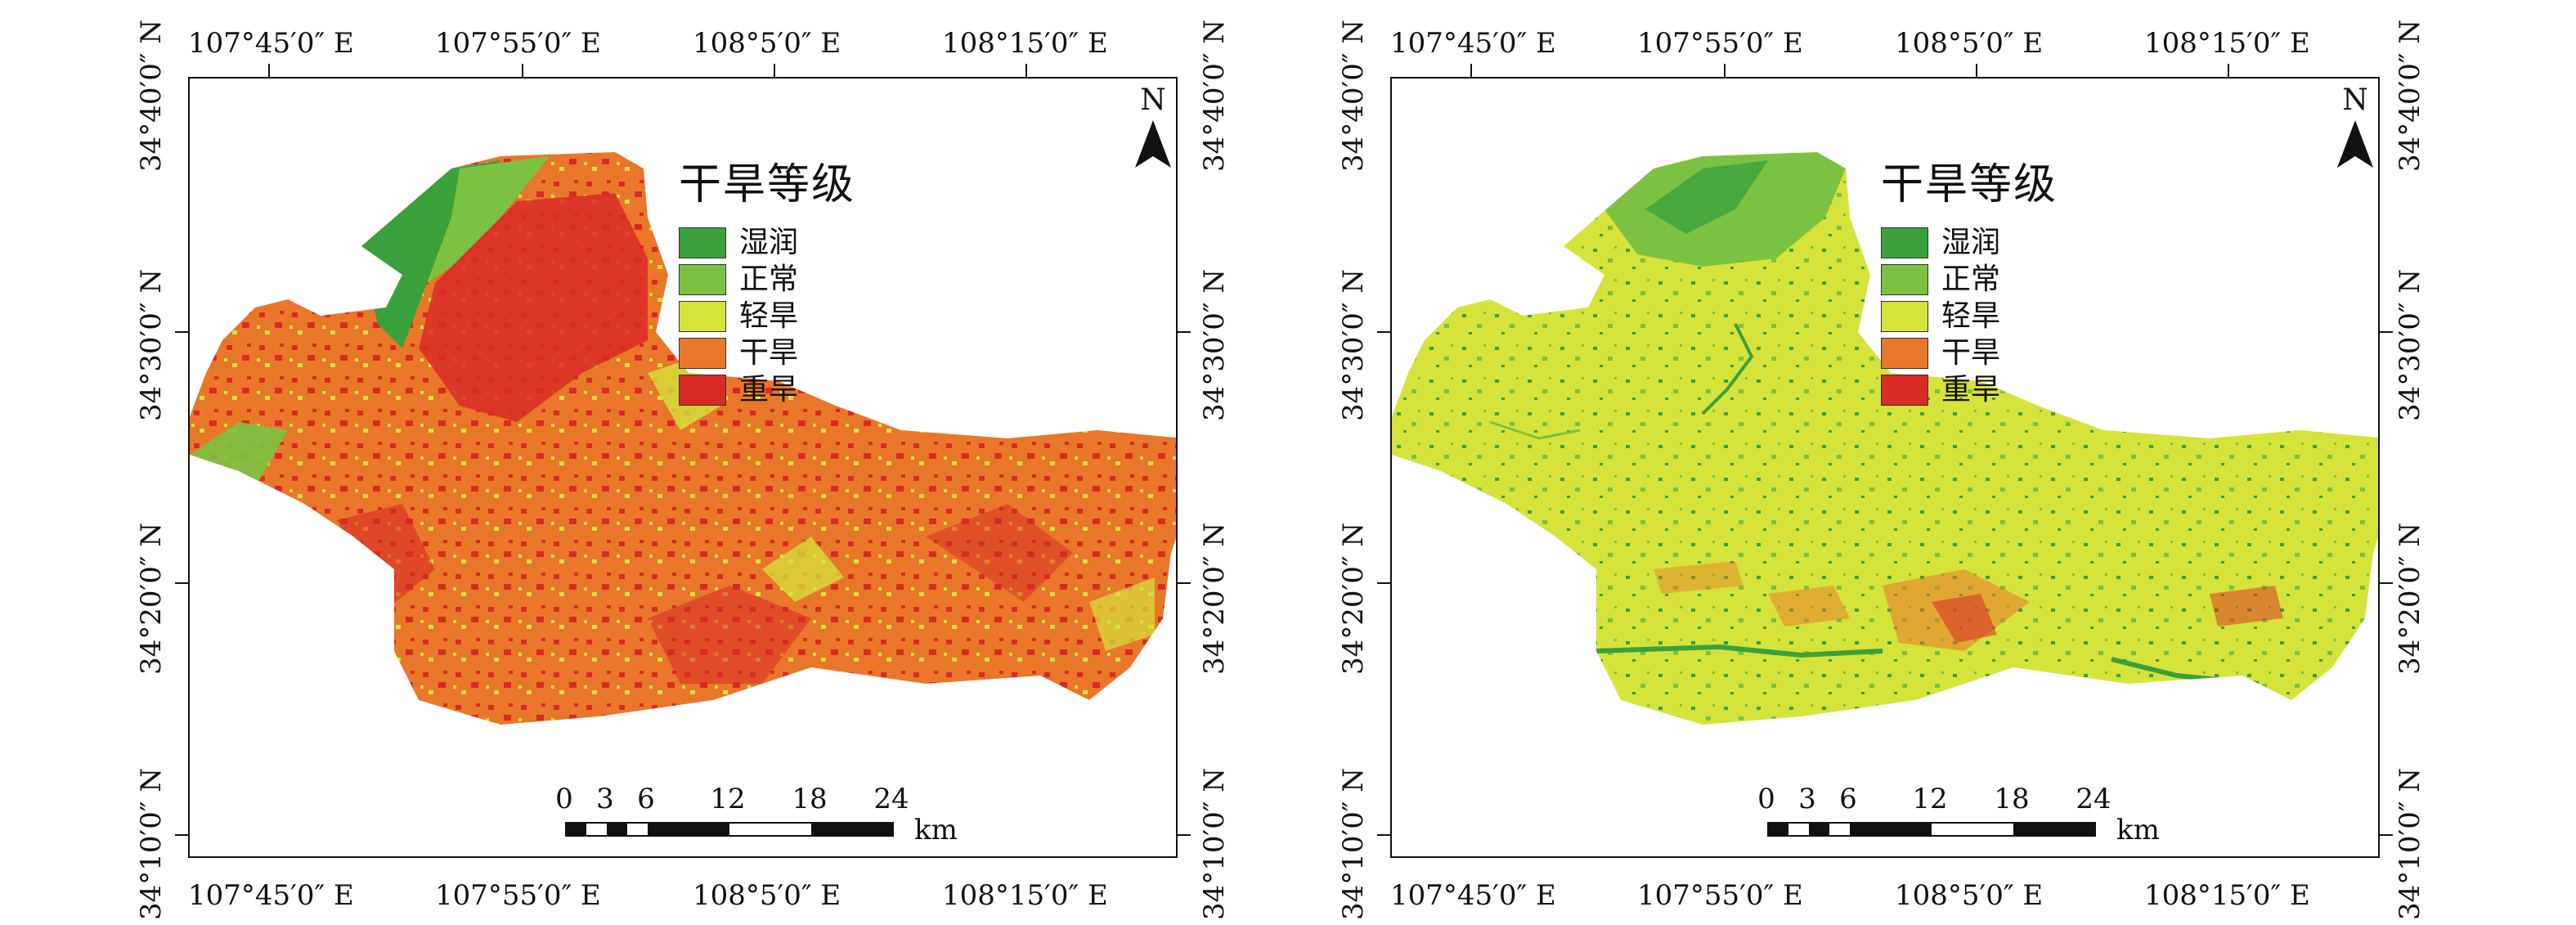 The image size is (2576, 925). I want to click on legend-item: 轻旱, so click(785, 316).